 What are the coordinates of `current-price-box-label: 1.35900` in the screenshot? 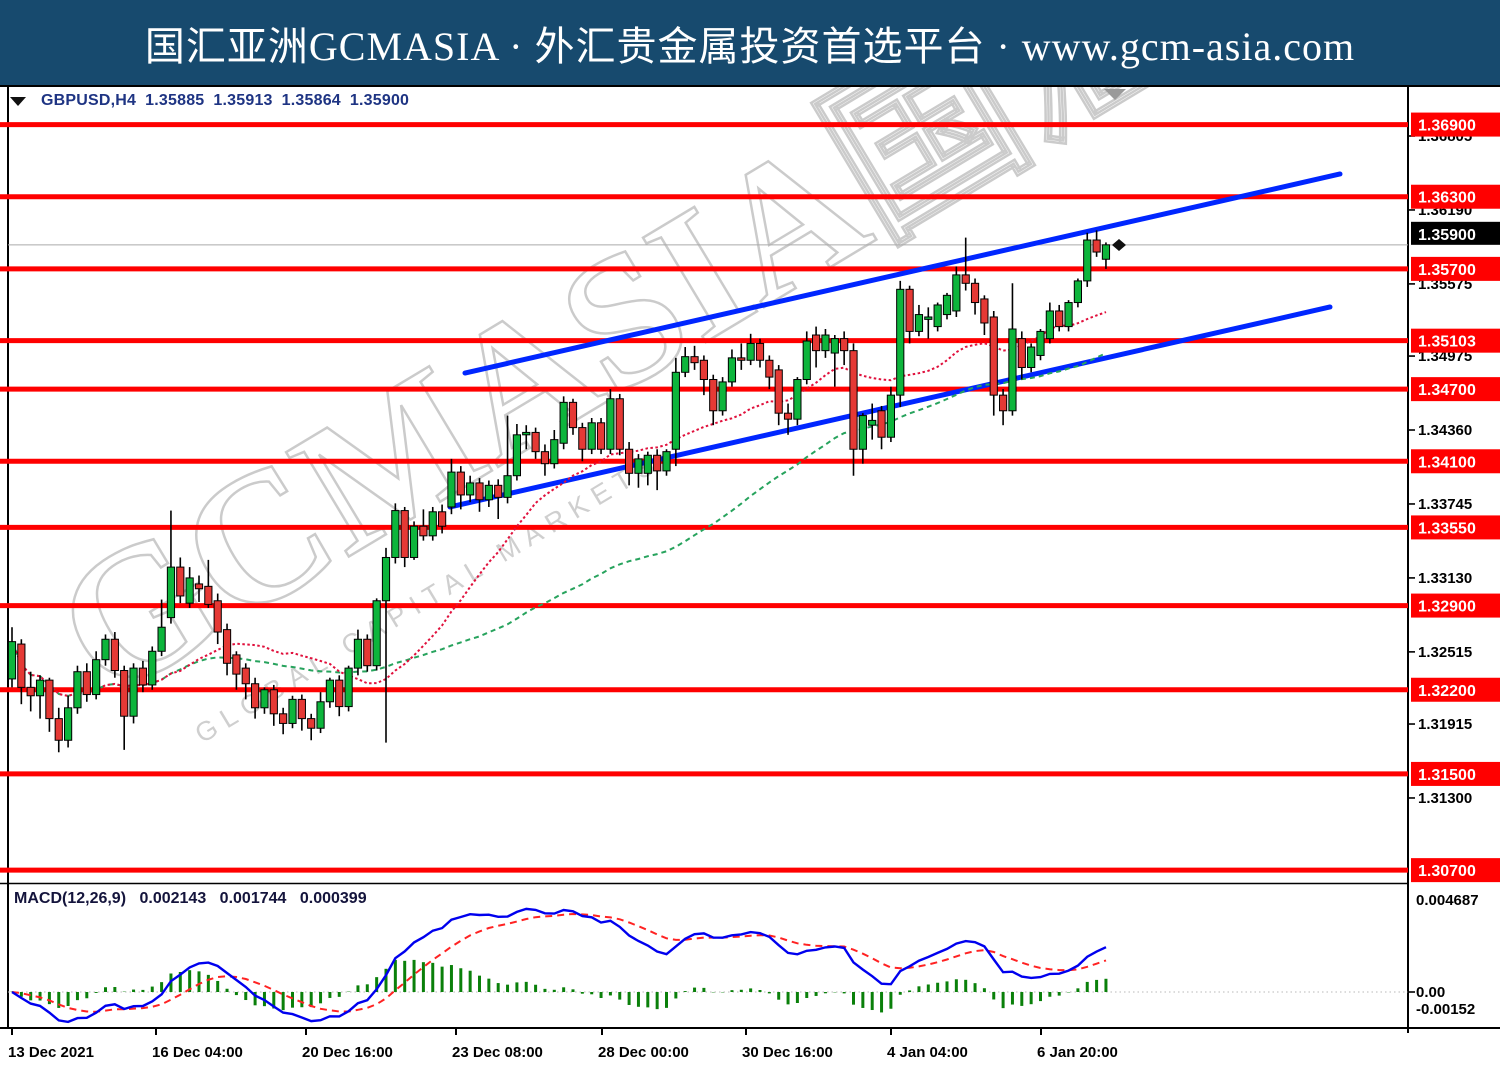 It's located at (1447, 235).